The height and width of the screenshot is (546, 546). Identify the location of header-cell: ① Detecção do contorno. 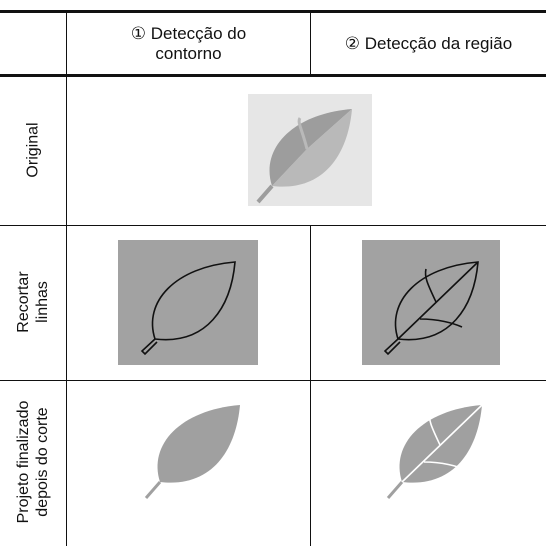
(188, 43).